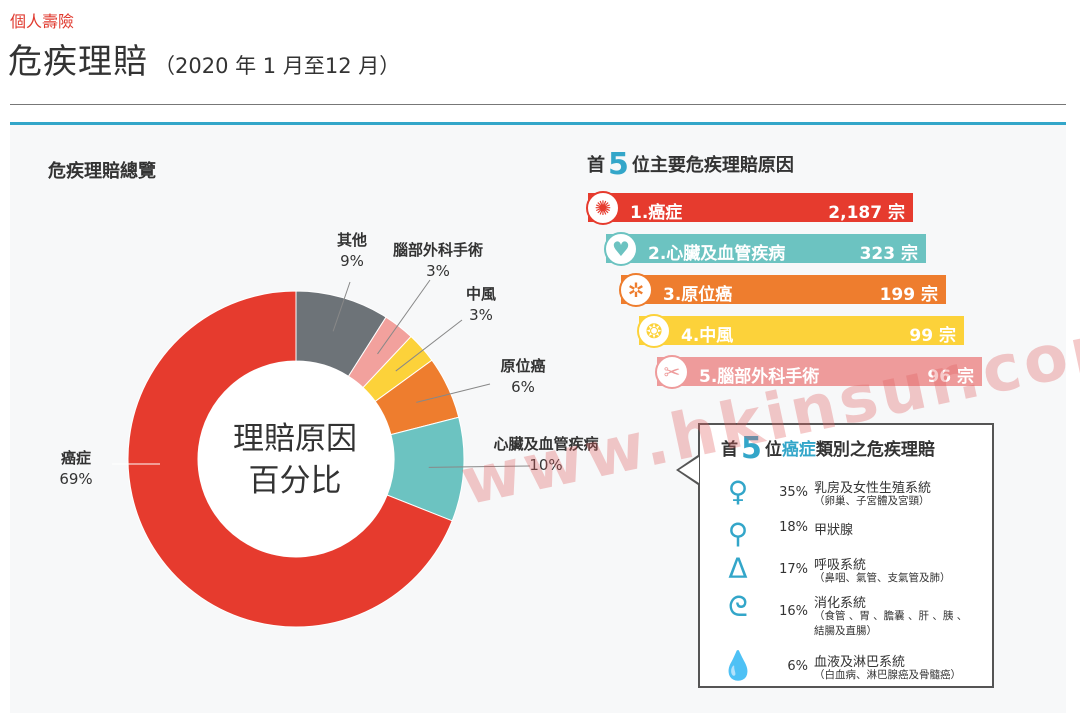 The width and height of the screenshot is (1080, 718). I want to click on slice-cancer, so click(290, 459).